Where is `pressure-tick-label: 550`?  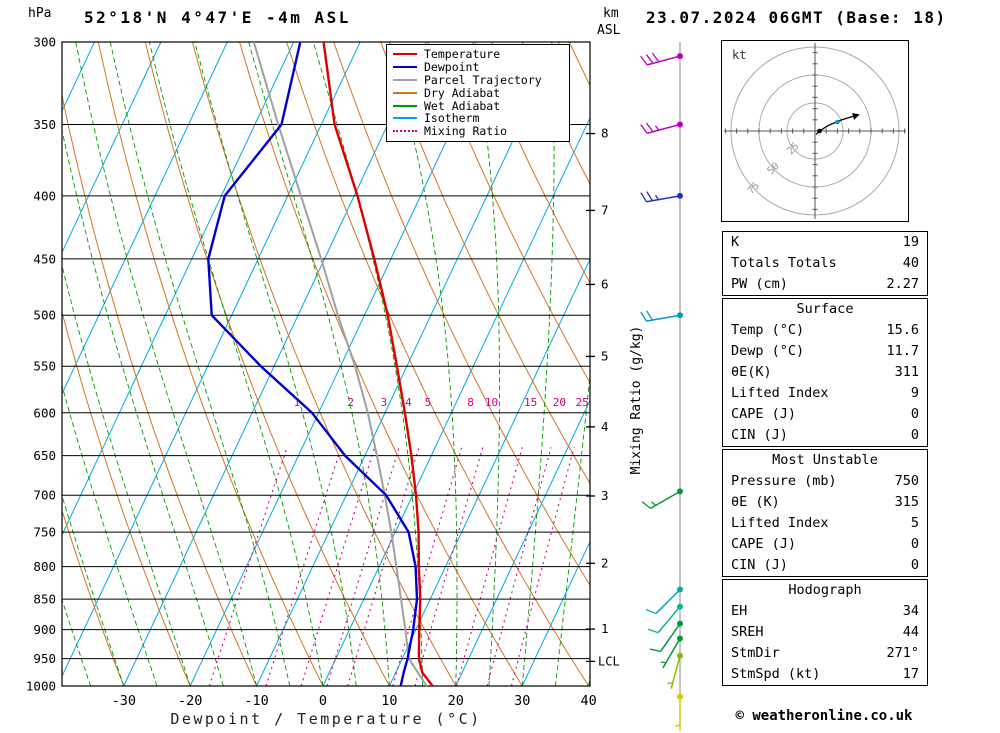
pressure-tick-label: 550 is located at coordinates (44, 366).